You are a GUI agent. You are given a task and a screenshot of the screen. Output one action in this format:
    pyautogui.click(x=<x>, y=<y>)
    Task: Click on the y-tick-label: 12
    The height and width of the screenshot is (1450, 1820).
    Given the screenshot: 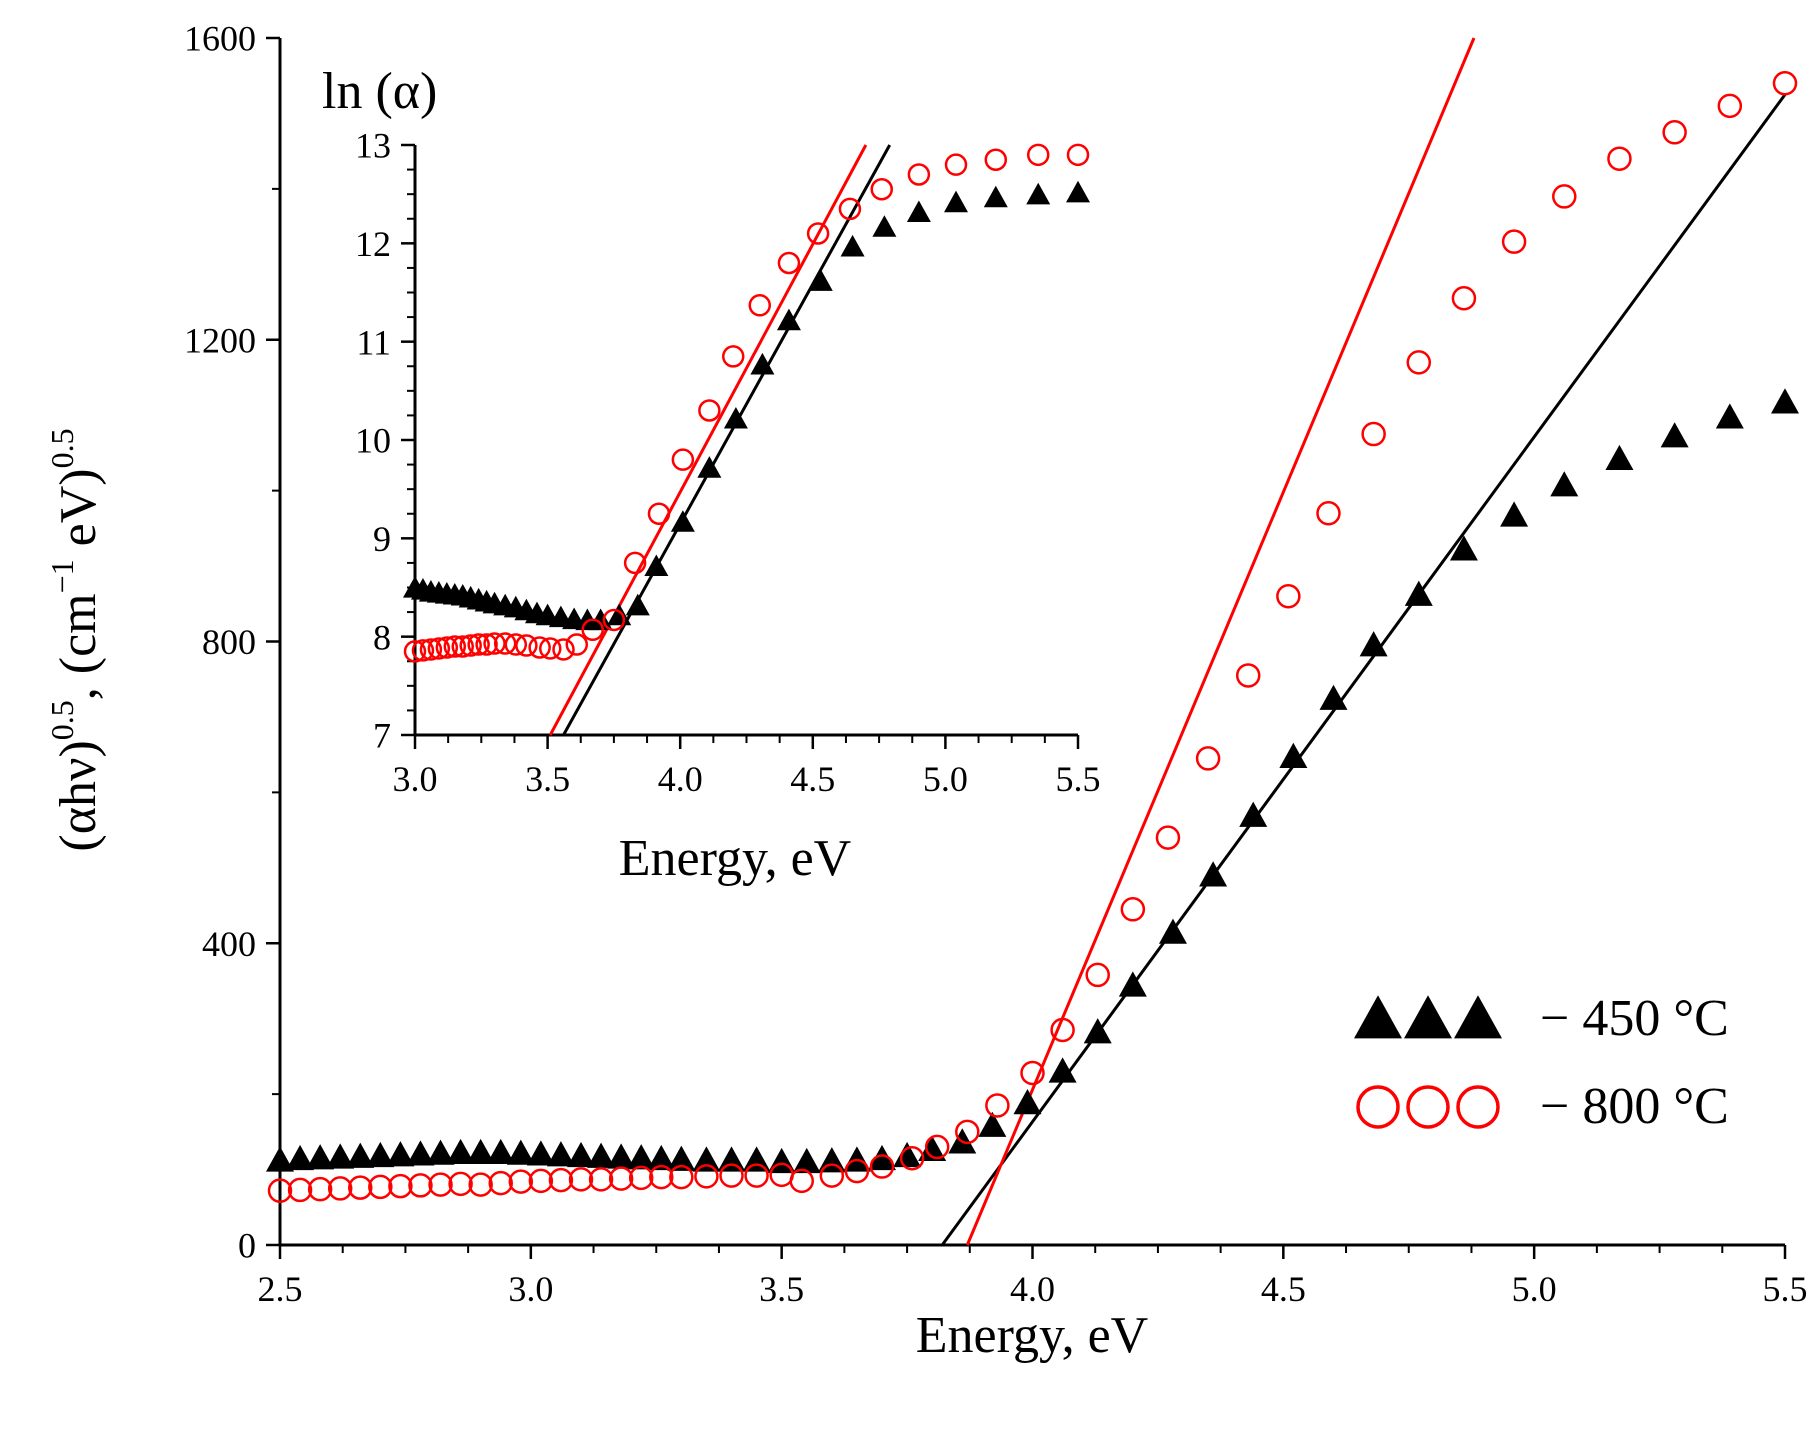 What is the action you would take?
    pyautogui.click(x=373, y=244)
    